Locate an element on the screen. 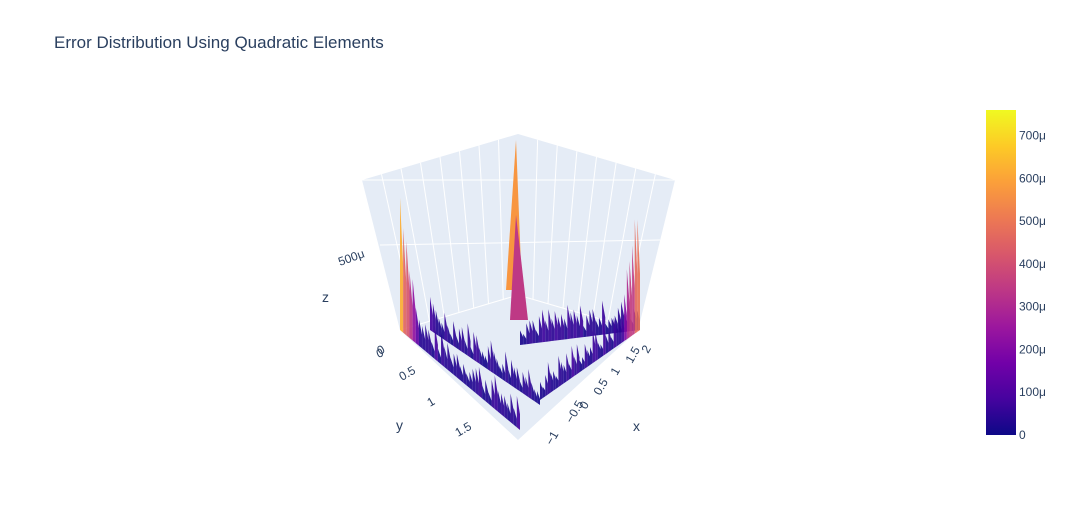 The image size is (1067, 525). z-axis-label: z is located at coordinates (325, 297).